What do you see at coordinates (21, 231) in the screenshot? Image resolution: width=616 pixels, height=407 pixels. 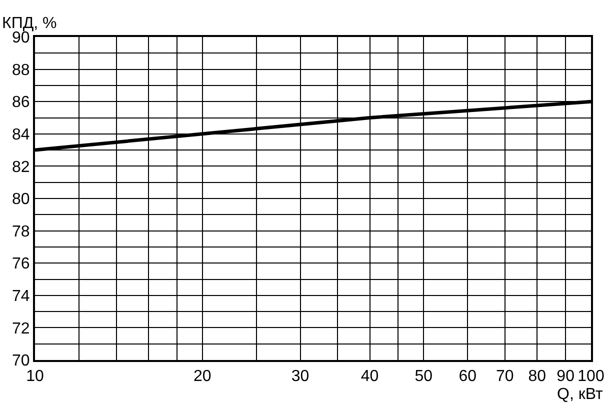 I see `y-tick-label: 78` at bounding box center [21, 231].